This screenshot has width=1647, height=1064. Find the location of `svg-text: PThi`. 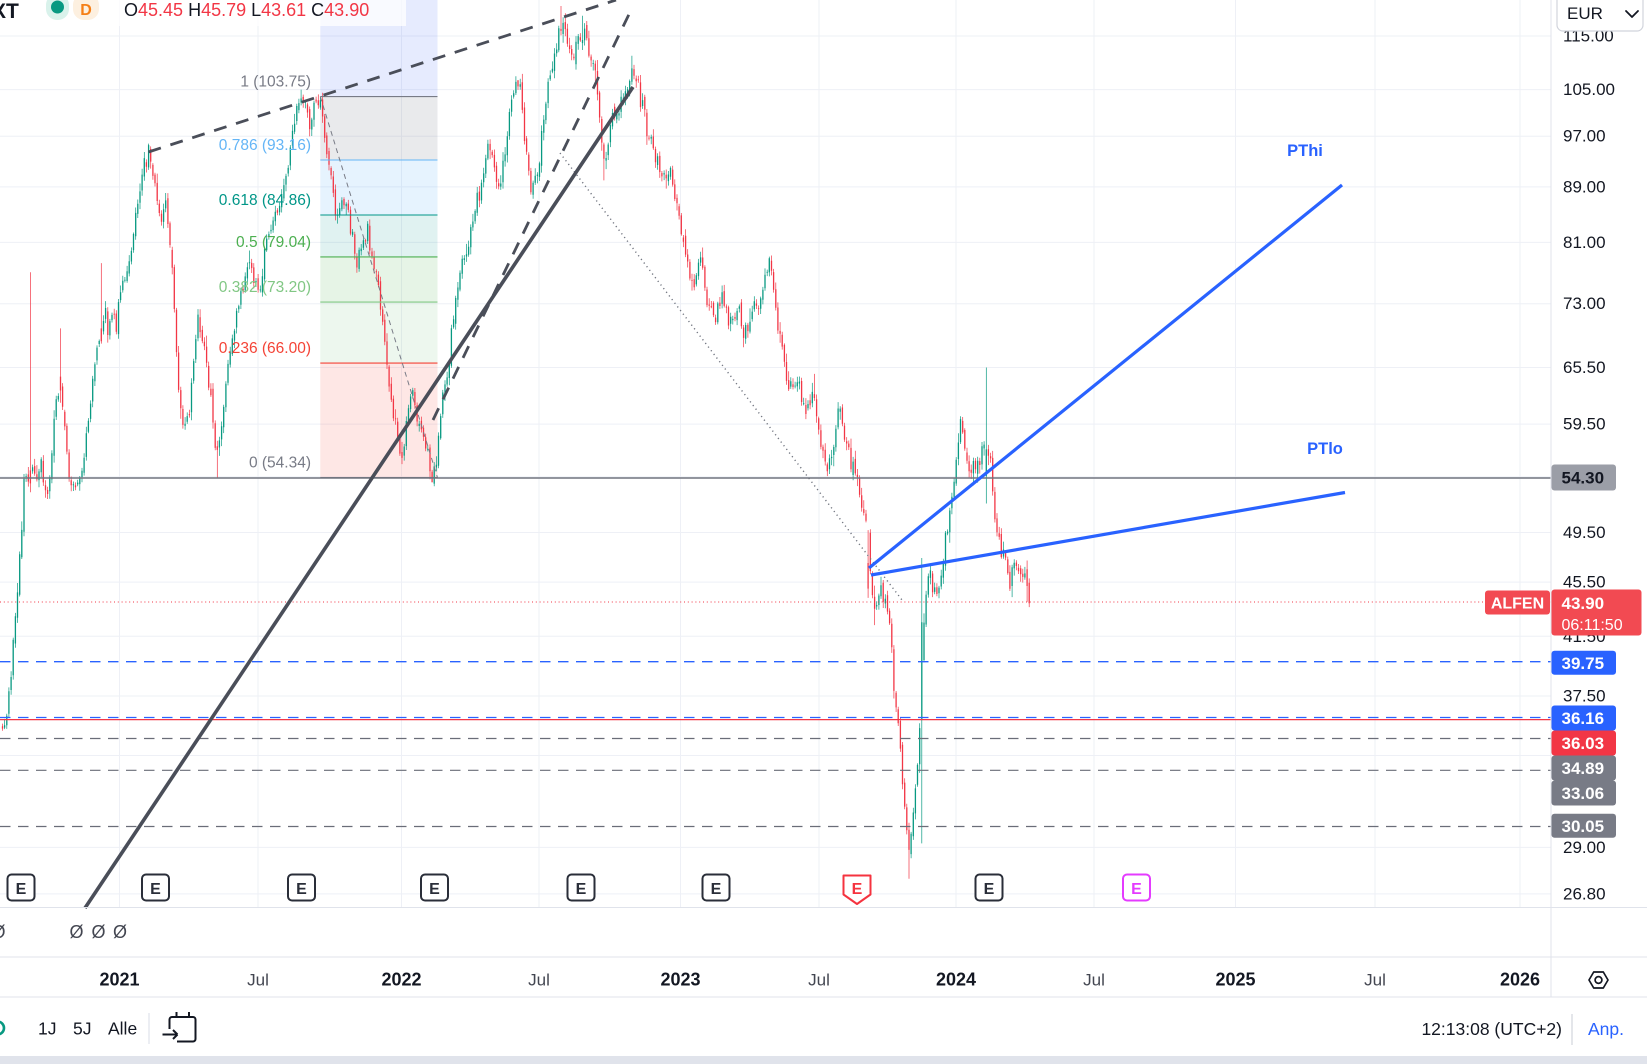

svg-text: PThi is located at coordinates (1305, 151).